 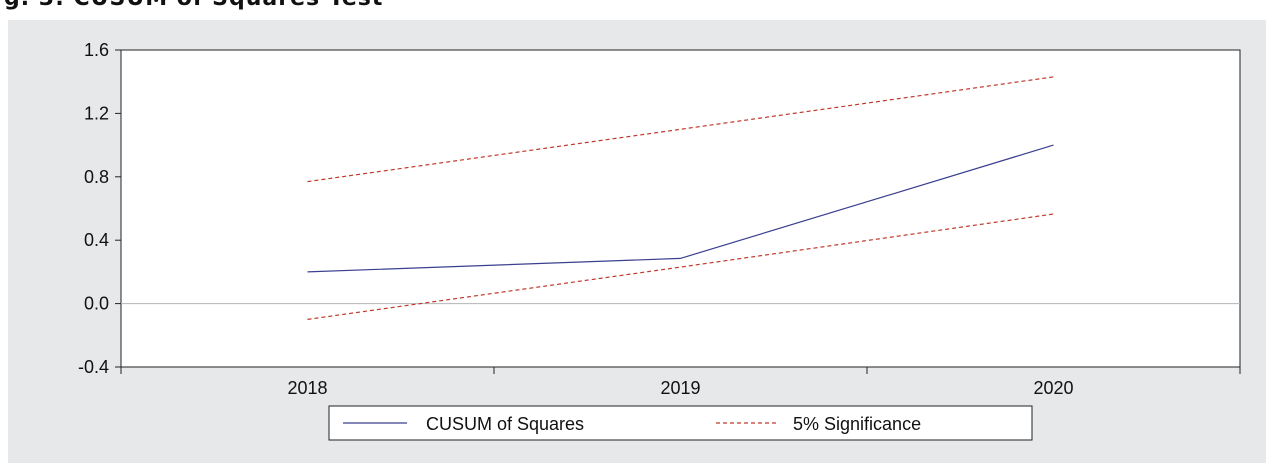 What do you see at coordinates (505, 424) in the screenshot?
I see `legend-label-cusum: CUSUM of Squares` at bounding box center [505, 424].